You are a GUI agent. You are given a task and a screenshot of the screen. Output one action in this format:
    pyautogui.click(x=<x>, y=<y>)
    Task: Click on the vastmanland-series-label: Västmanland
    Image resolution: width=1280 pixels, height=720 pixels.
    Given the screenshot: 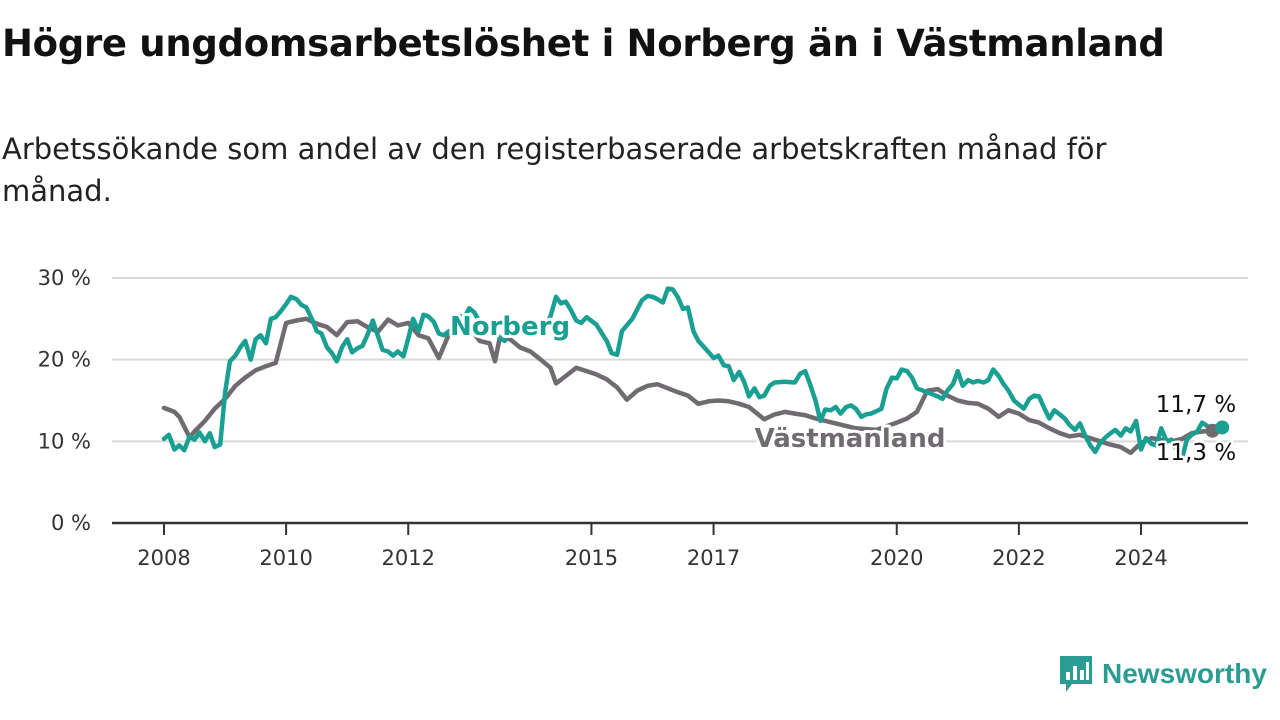 What is the action you would take?
    pyautogui.click(x=850, y=439)
    